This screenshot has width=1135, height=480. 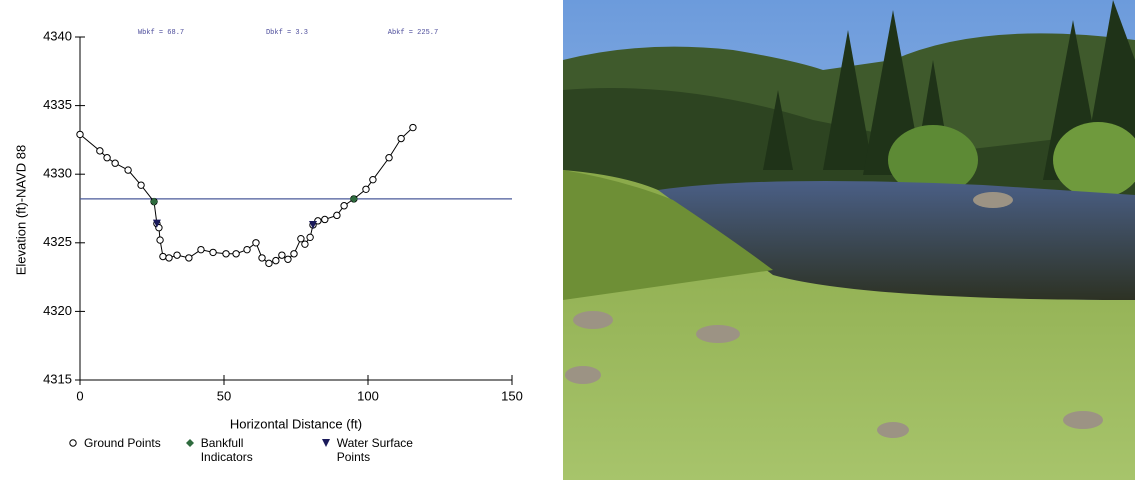 I want to click on x-tick-label: 50, so click(x=224, y=395).